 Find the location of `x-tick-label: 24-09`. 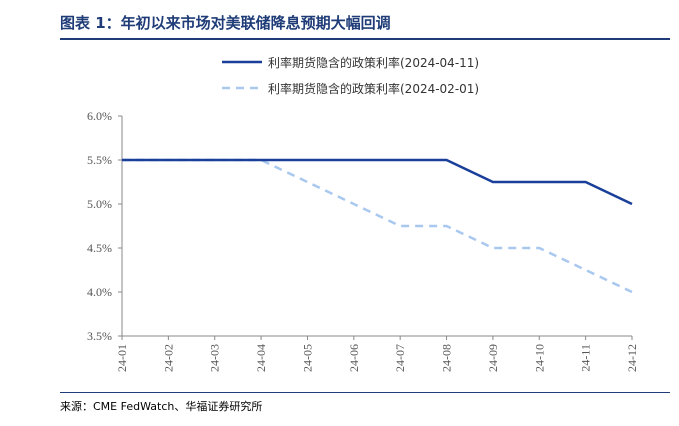

x-tick-label: 24-09 is located at coordinates (493, 358).